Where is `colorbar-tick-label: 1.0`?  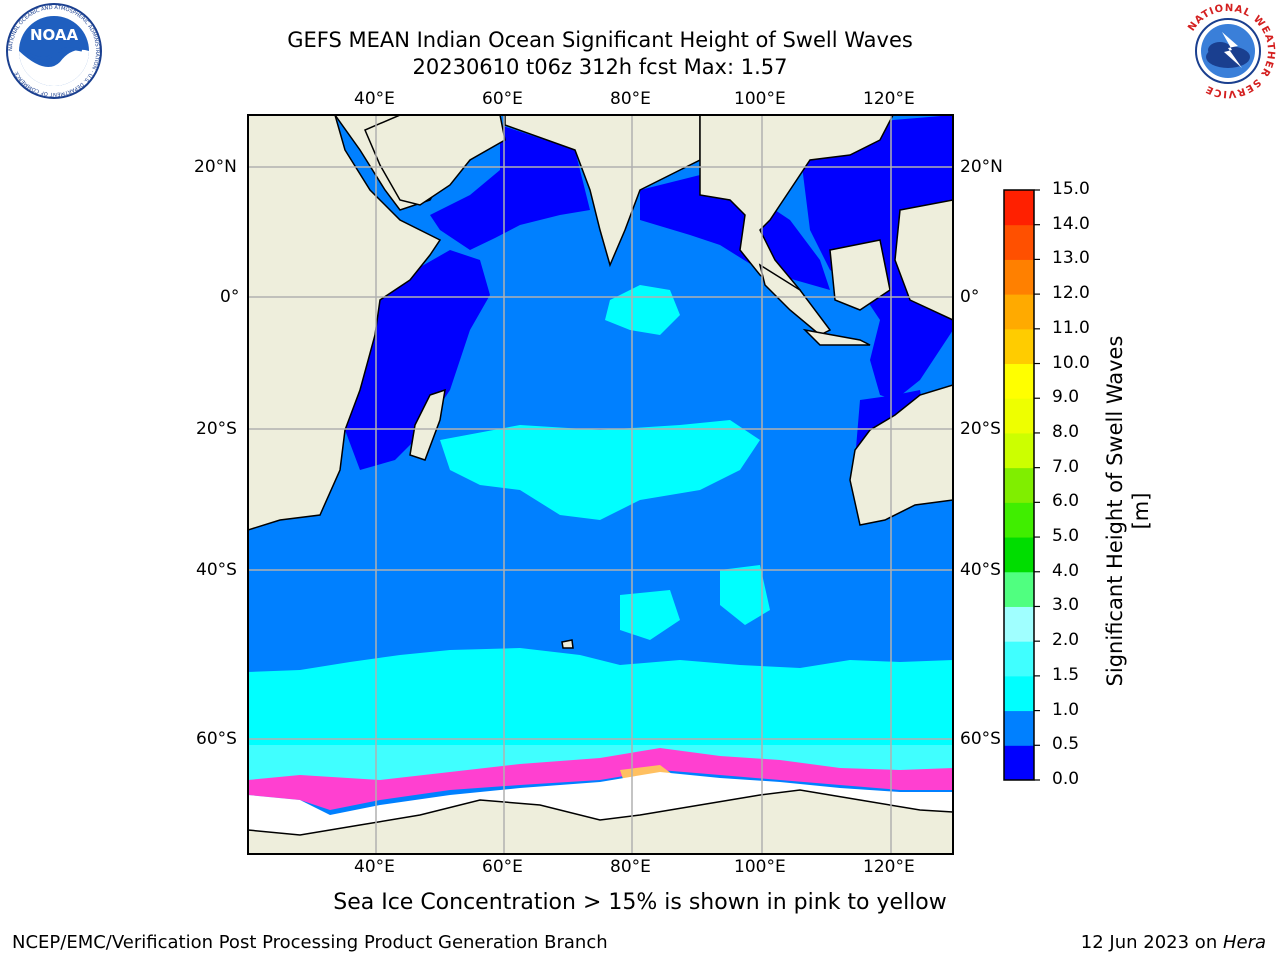
colorbar-tick-label: 1.0 is located at coordinates (1066, 709).